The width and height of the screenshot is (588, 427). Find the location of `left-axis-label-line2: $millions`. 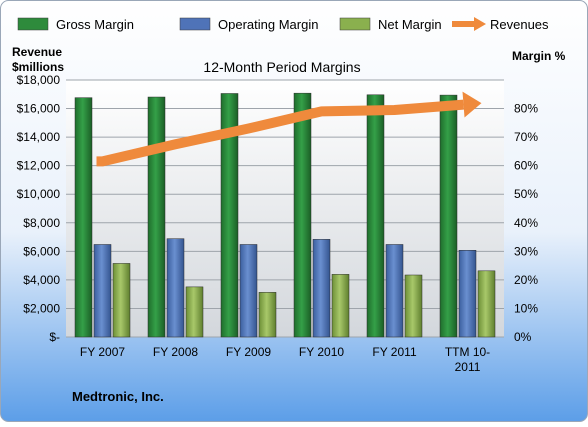

left-axis-label-line2: $millions is located at coordinates (38, 67).